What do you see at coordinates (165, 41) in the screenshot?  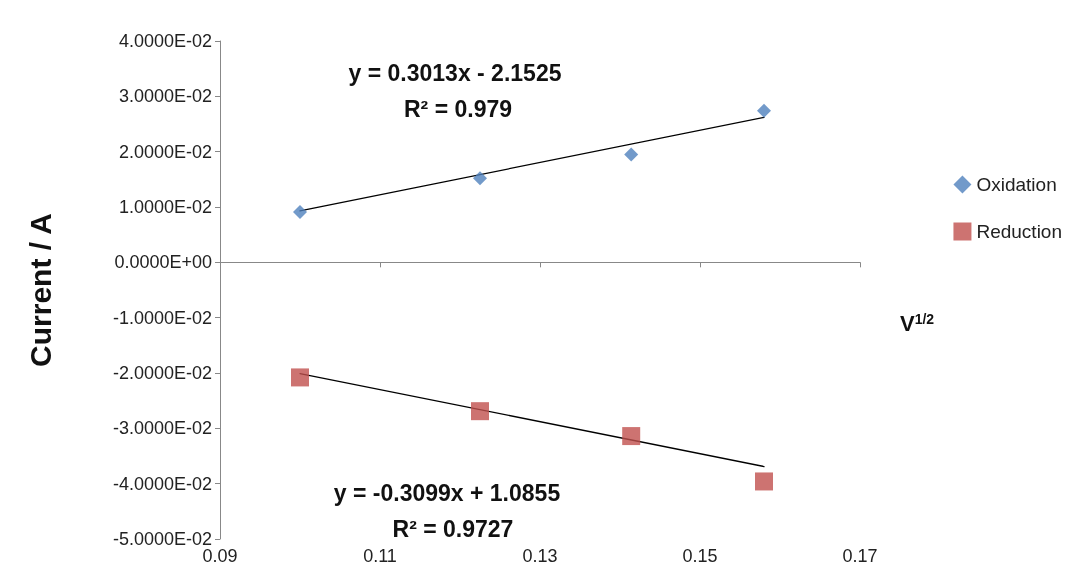 I see `y-tick-label: 4.0000E-02` at bounding box center [165, 41].